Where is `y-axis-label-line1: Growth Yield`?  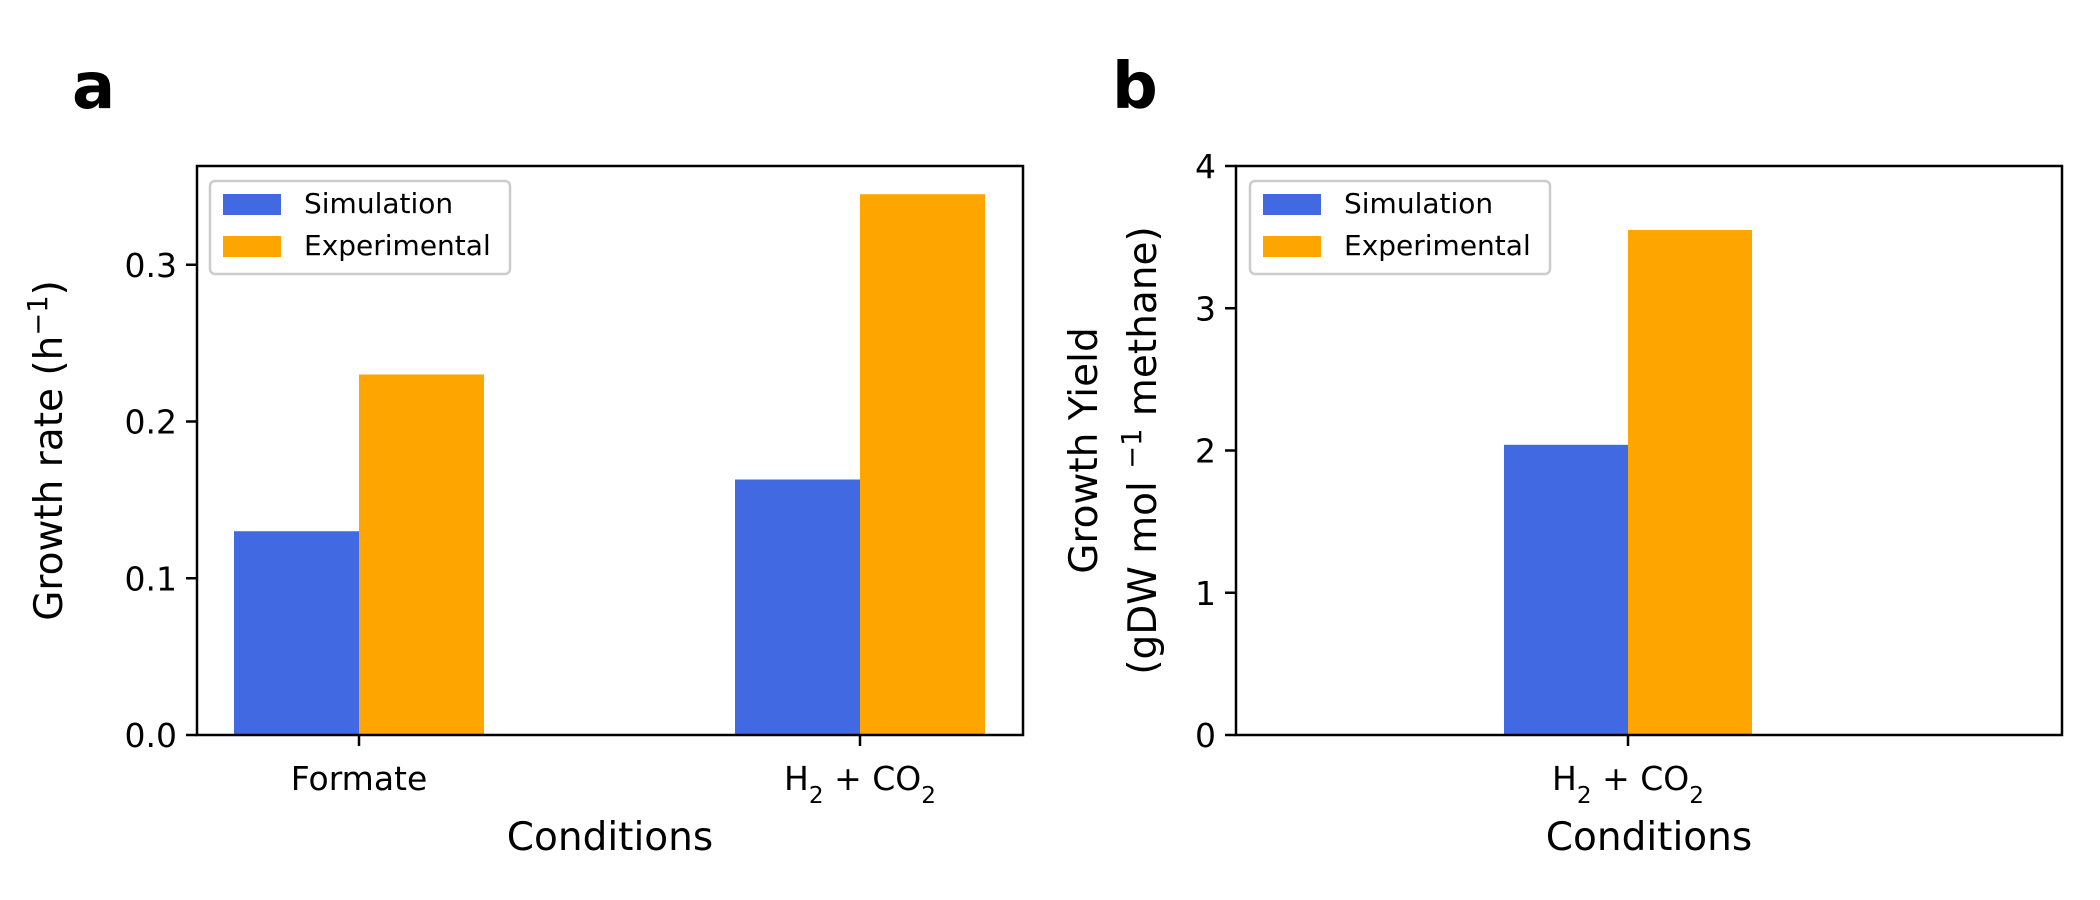 y-axis-label-line1: Growth Yield is located at coordinates (1084, 450).